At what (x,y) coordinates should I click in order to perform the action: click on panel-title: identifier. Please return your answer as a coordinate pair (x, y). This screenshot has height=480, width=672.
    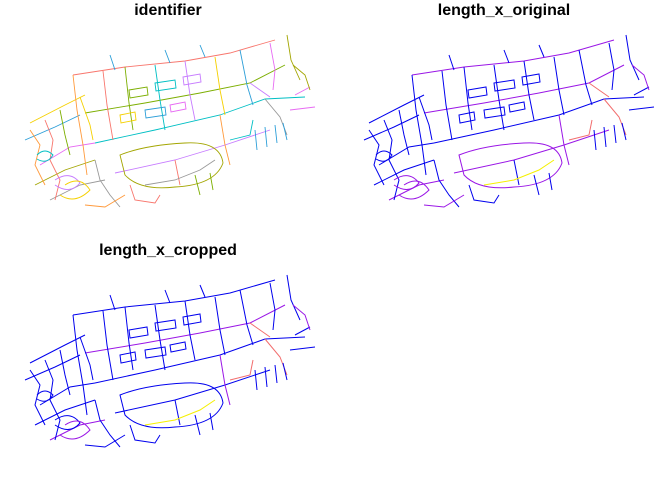
    Looking at the image, I should click on (168, 10).